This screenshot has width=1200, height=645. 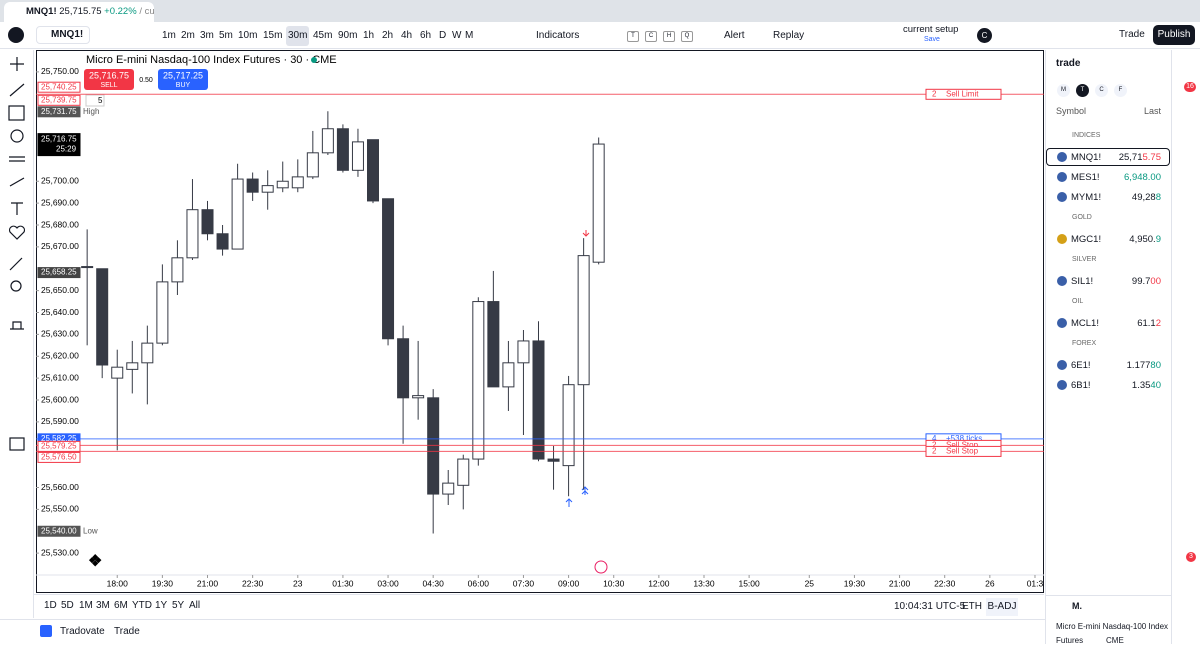 I want to click on sell-button, so click(x=109, y=79).